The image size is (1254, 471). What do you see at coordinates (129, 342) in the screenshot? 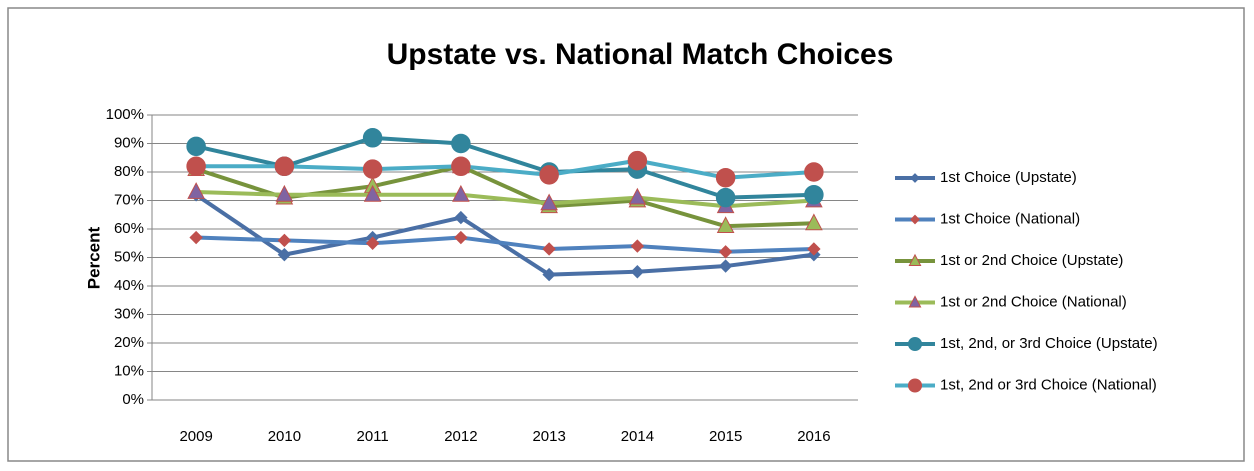
I see `y-tick-label: 20%` at bounding box center [129, 342].